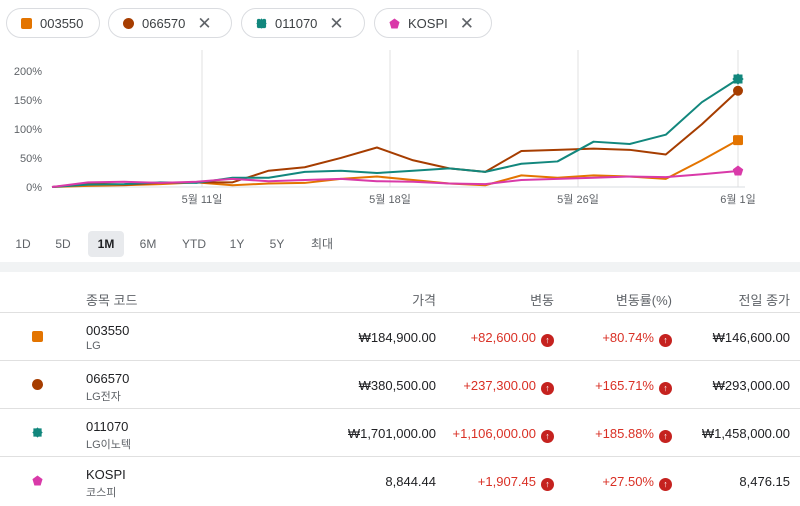  I want to click on row-change: +1,907.45 ↑, so click(516, 482).